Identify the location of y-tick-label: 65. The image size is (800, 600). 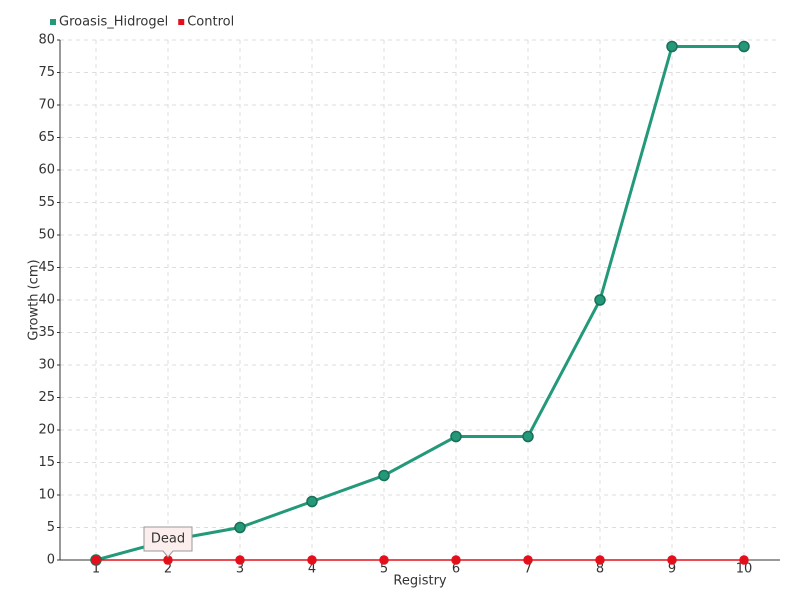
(46, 137).